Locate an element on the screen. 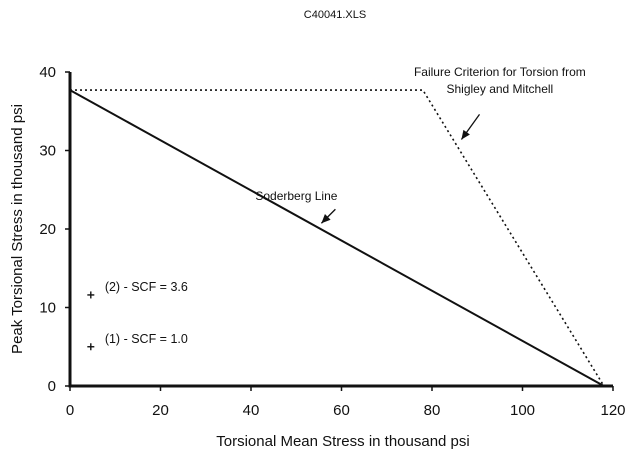 The height and width of the screenshot is (452, 629). data-point-label: (2) - SCF = 3.6 is located at coordinates (146, 287).